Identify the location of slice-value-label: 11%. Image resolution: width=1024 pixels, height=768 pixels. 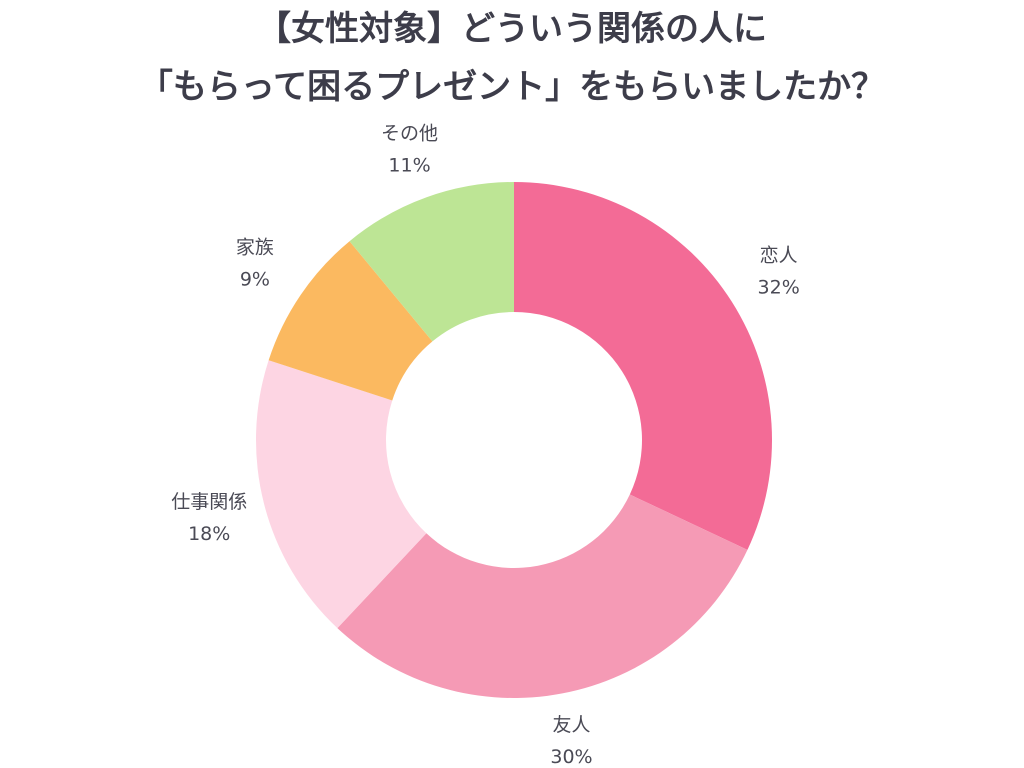
(409, 165).